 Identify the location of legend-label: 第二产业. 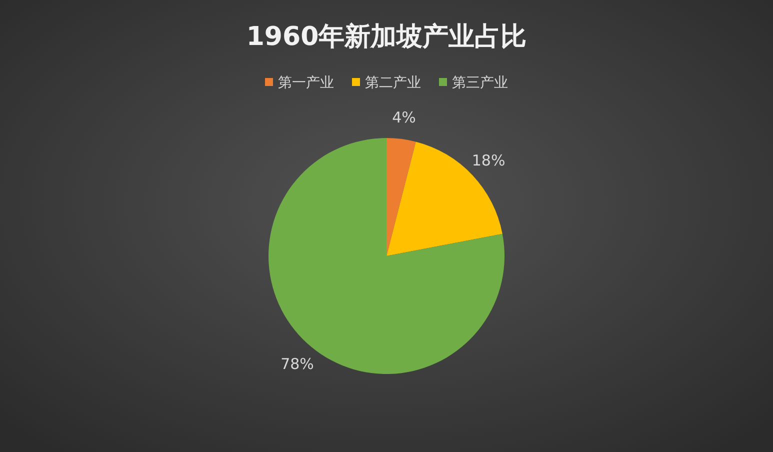
(393, 82).